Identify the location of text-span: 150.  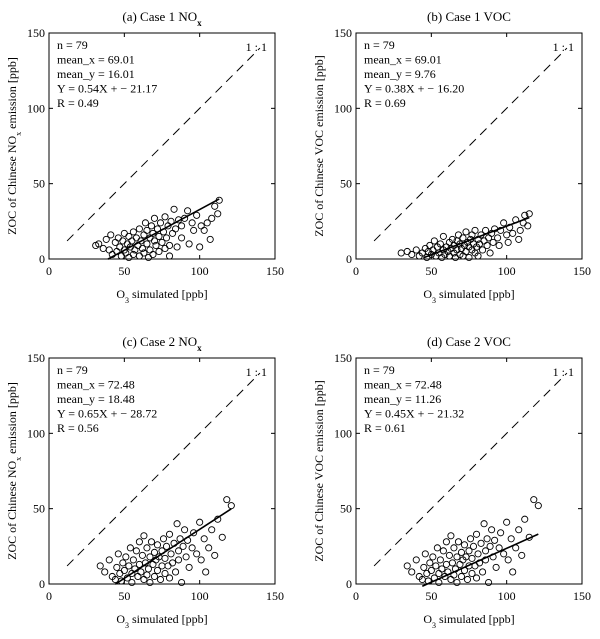
(36, 358).